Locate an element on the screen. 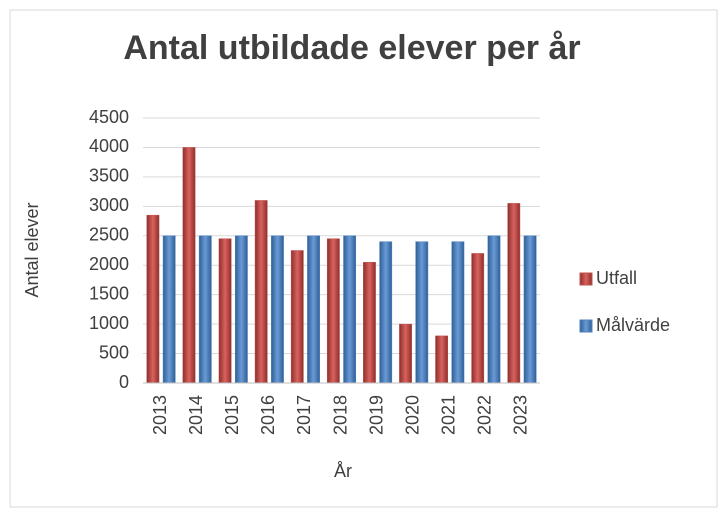 The image size is (718, 508). y-tick-label: 1500 is located at coordinates (109, 293).